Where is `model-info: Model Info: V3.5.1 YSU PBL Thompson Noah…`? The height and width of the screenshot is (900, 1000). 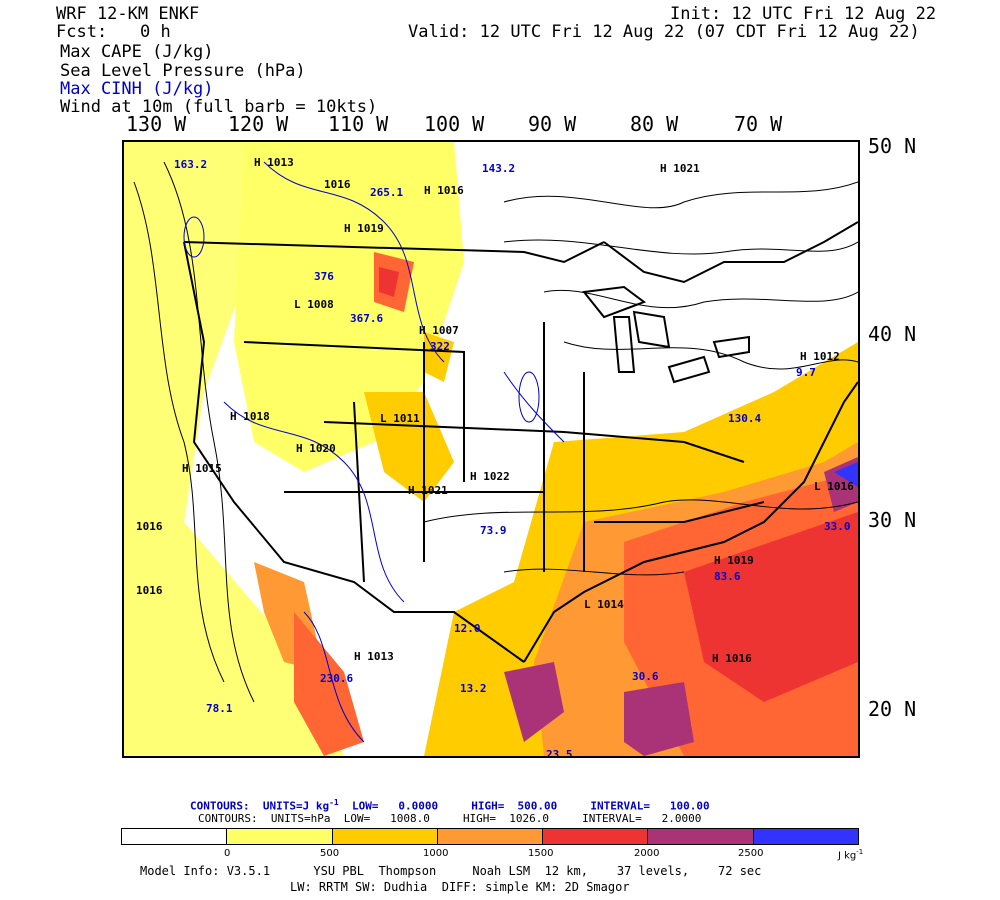 model-info: Model Info: V3.5.1 YSU PBL Thompson Noah… is located at coordinates (451, 871).